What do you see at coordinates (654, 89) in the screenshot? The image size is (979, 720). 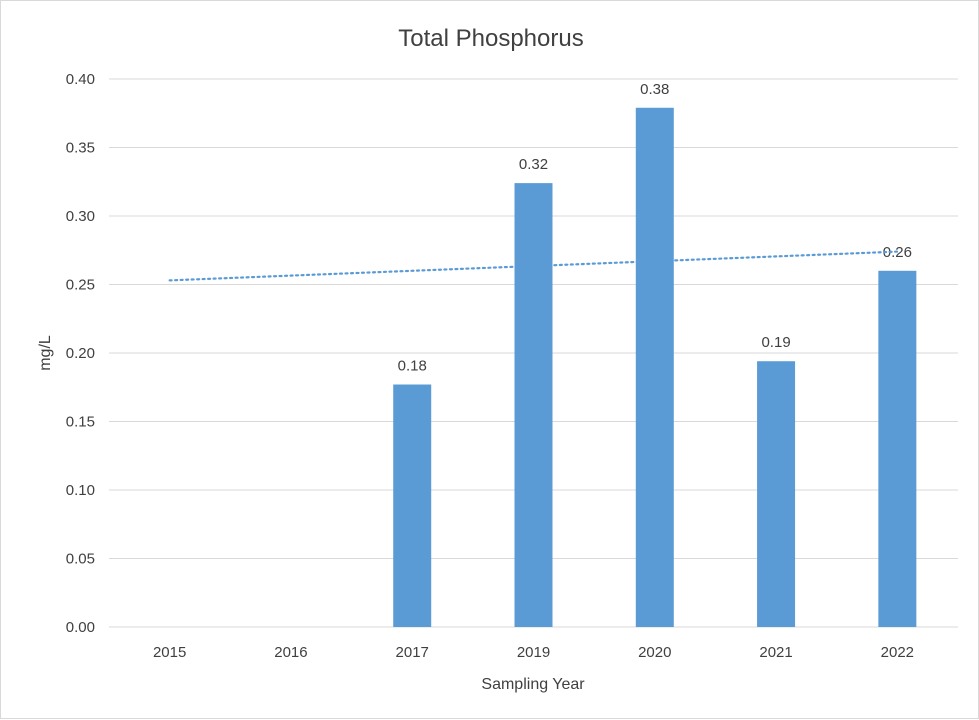 I see `data-label: 0.38` at bounding box center [654, 89].